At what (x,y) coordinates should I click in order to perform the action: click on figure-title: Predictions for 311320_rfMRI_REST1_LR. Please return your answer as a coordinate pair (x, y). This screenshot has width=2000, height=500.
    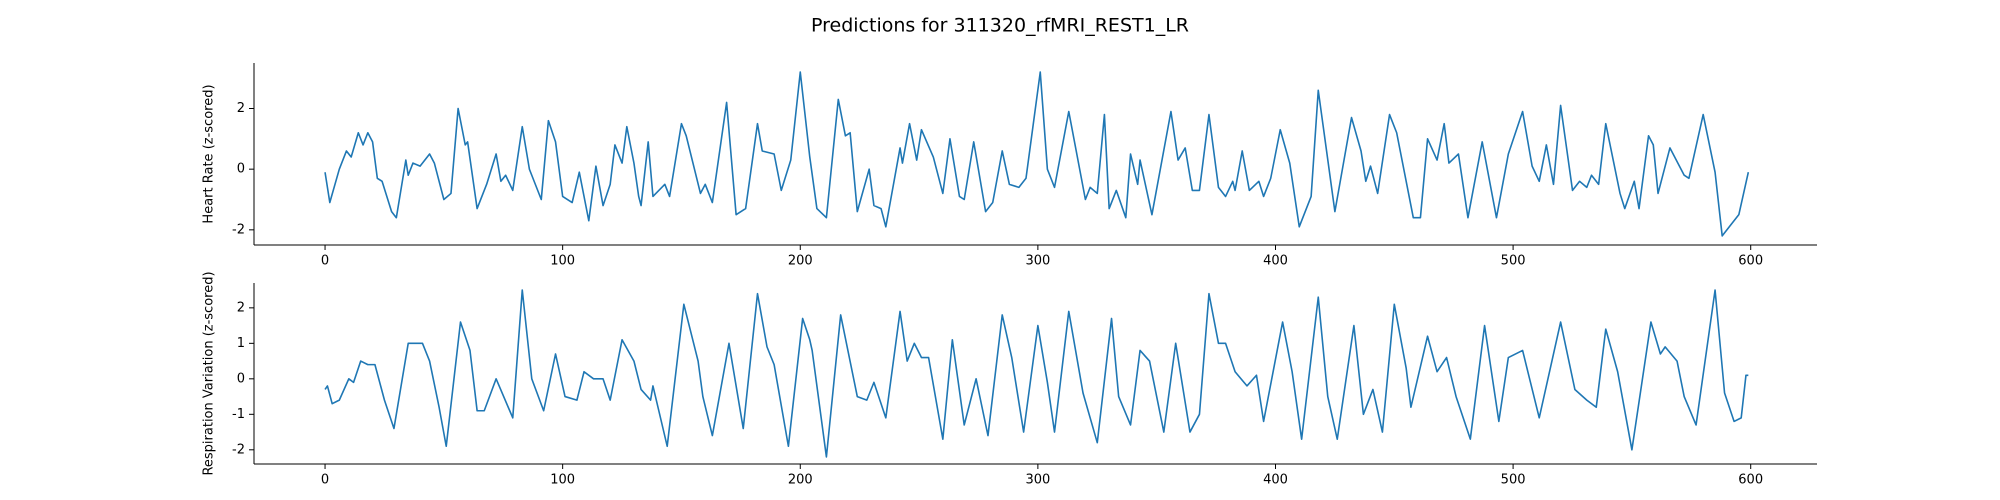
    Looking at the image, I should click on (1000, 26).